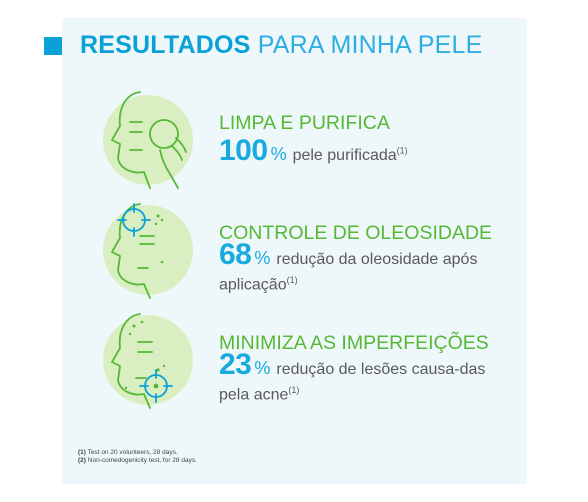 The width and height of the screenshot is (588, 502). What do you see at coordinates (165, 45) in the screenshot?
I see `page-title-bold: RESULTADOS` at bounding box center [165, 45].